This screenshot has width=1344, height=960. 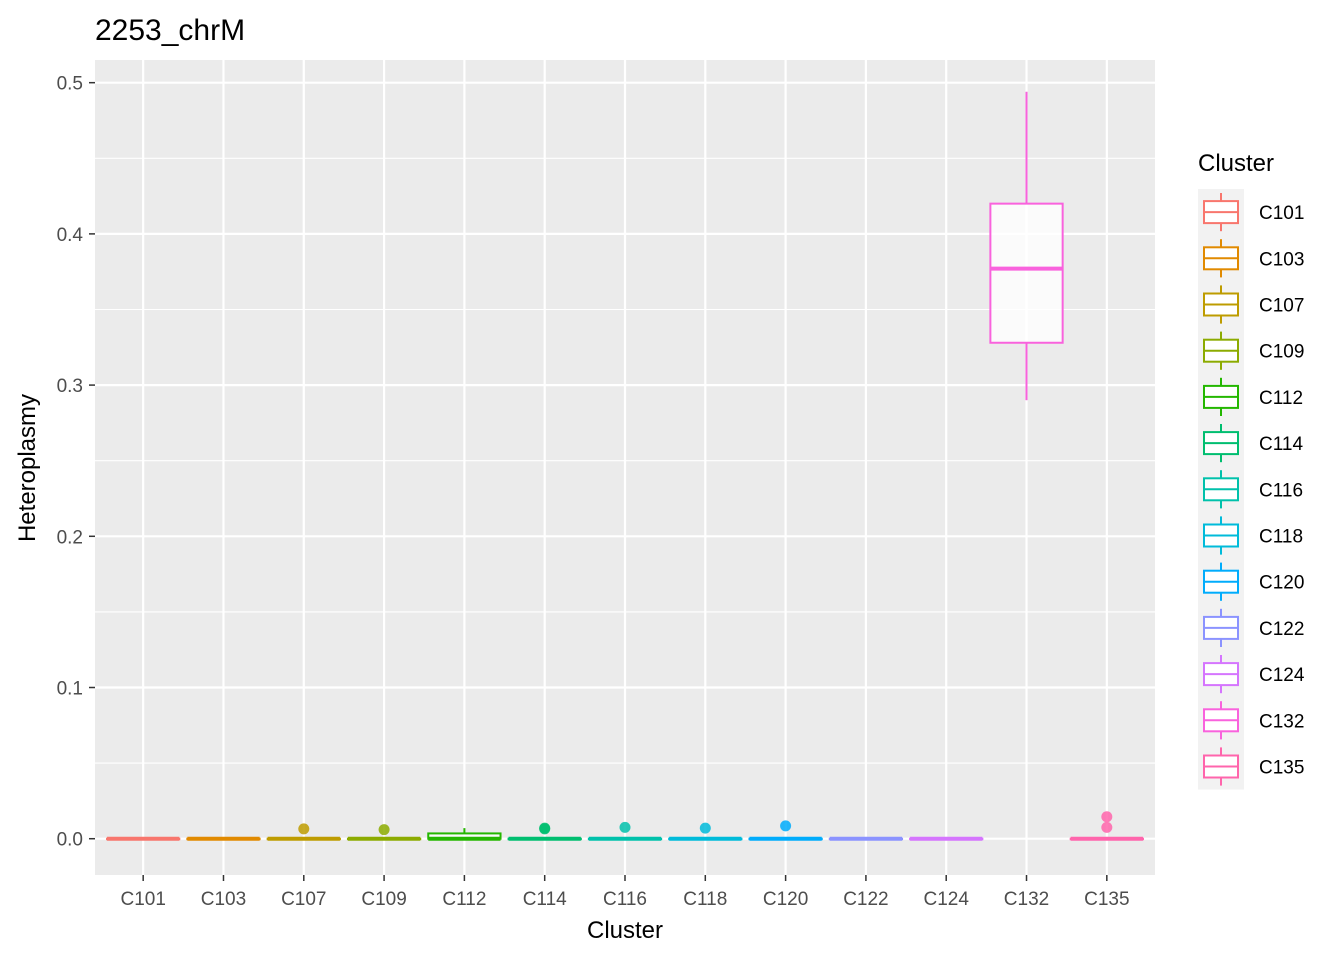 What do you see at coordinates (1253, 212) in the screenshot?
I see `legend-item-c101: C101` at bounding box center [1253, 212].